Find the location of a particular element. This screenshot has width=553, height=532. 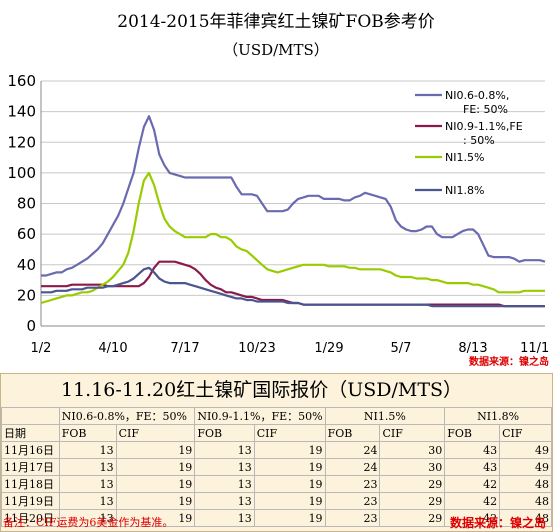

table-row: 11月20日 13 19 13 19 23 29 42 48 is located at coordinates (276, 518).